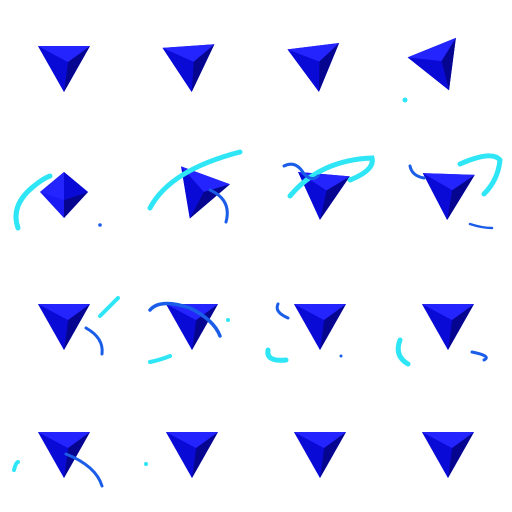  Describe the element at coordinates (84, 470) in the screenshot. I see `trail-tail` at that location.